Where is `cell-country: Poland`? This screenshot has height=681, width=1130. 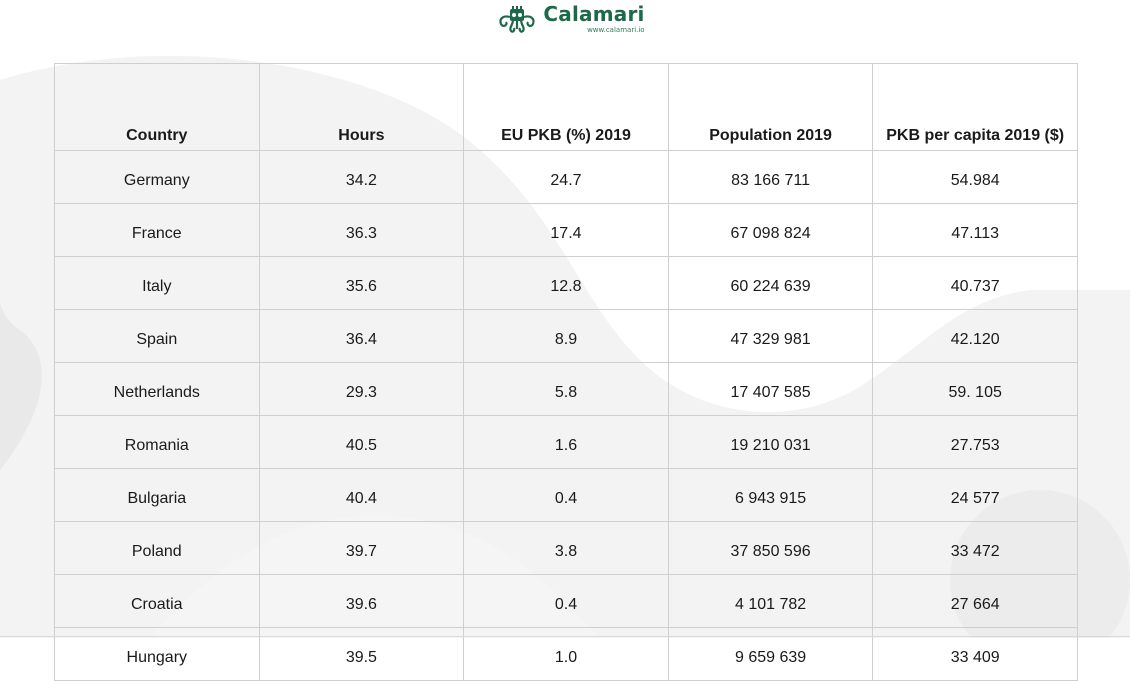
cell-country: Poland is located at coordinates (157, 548).